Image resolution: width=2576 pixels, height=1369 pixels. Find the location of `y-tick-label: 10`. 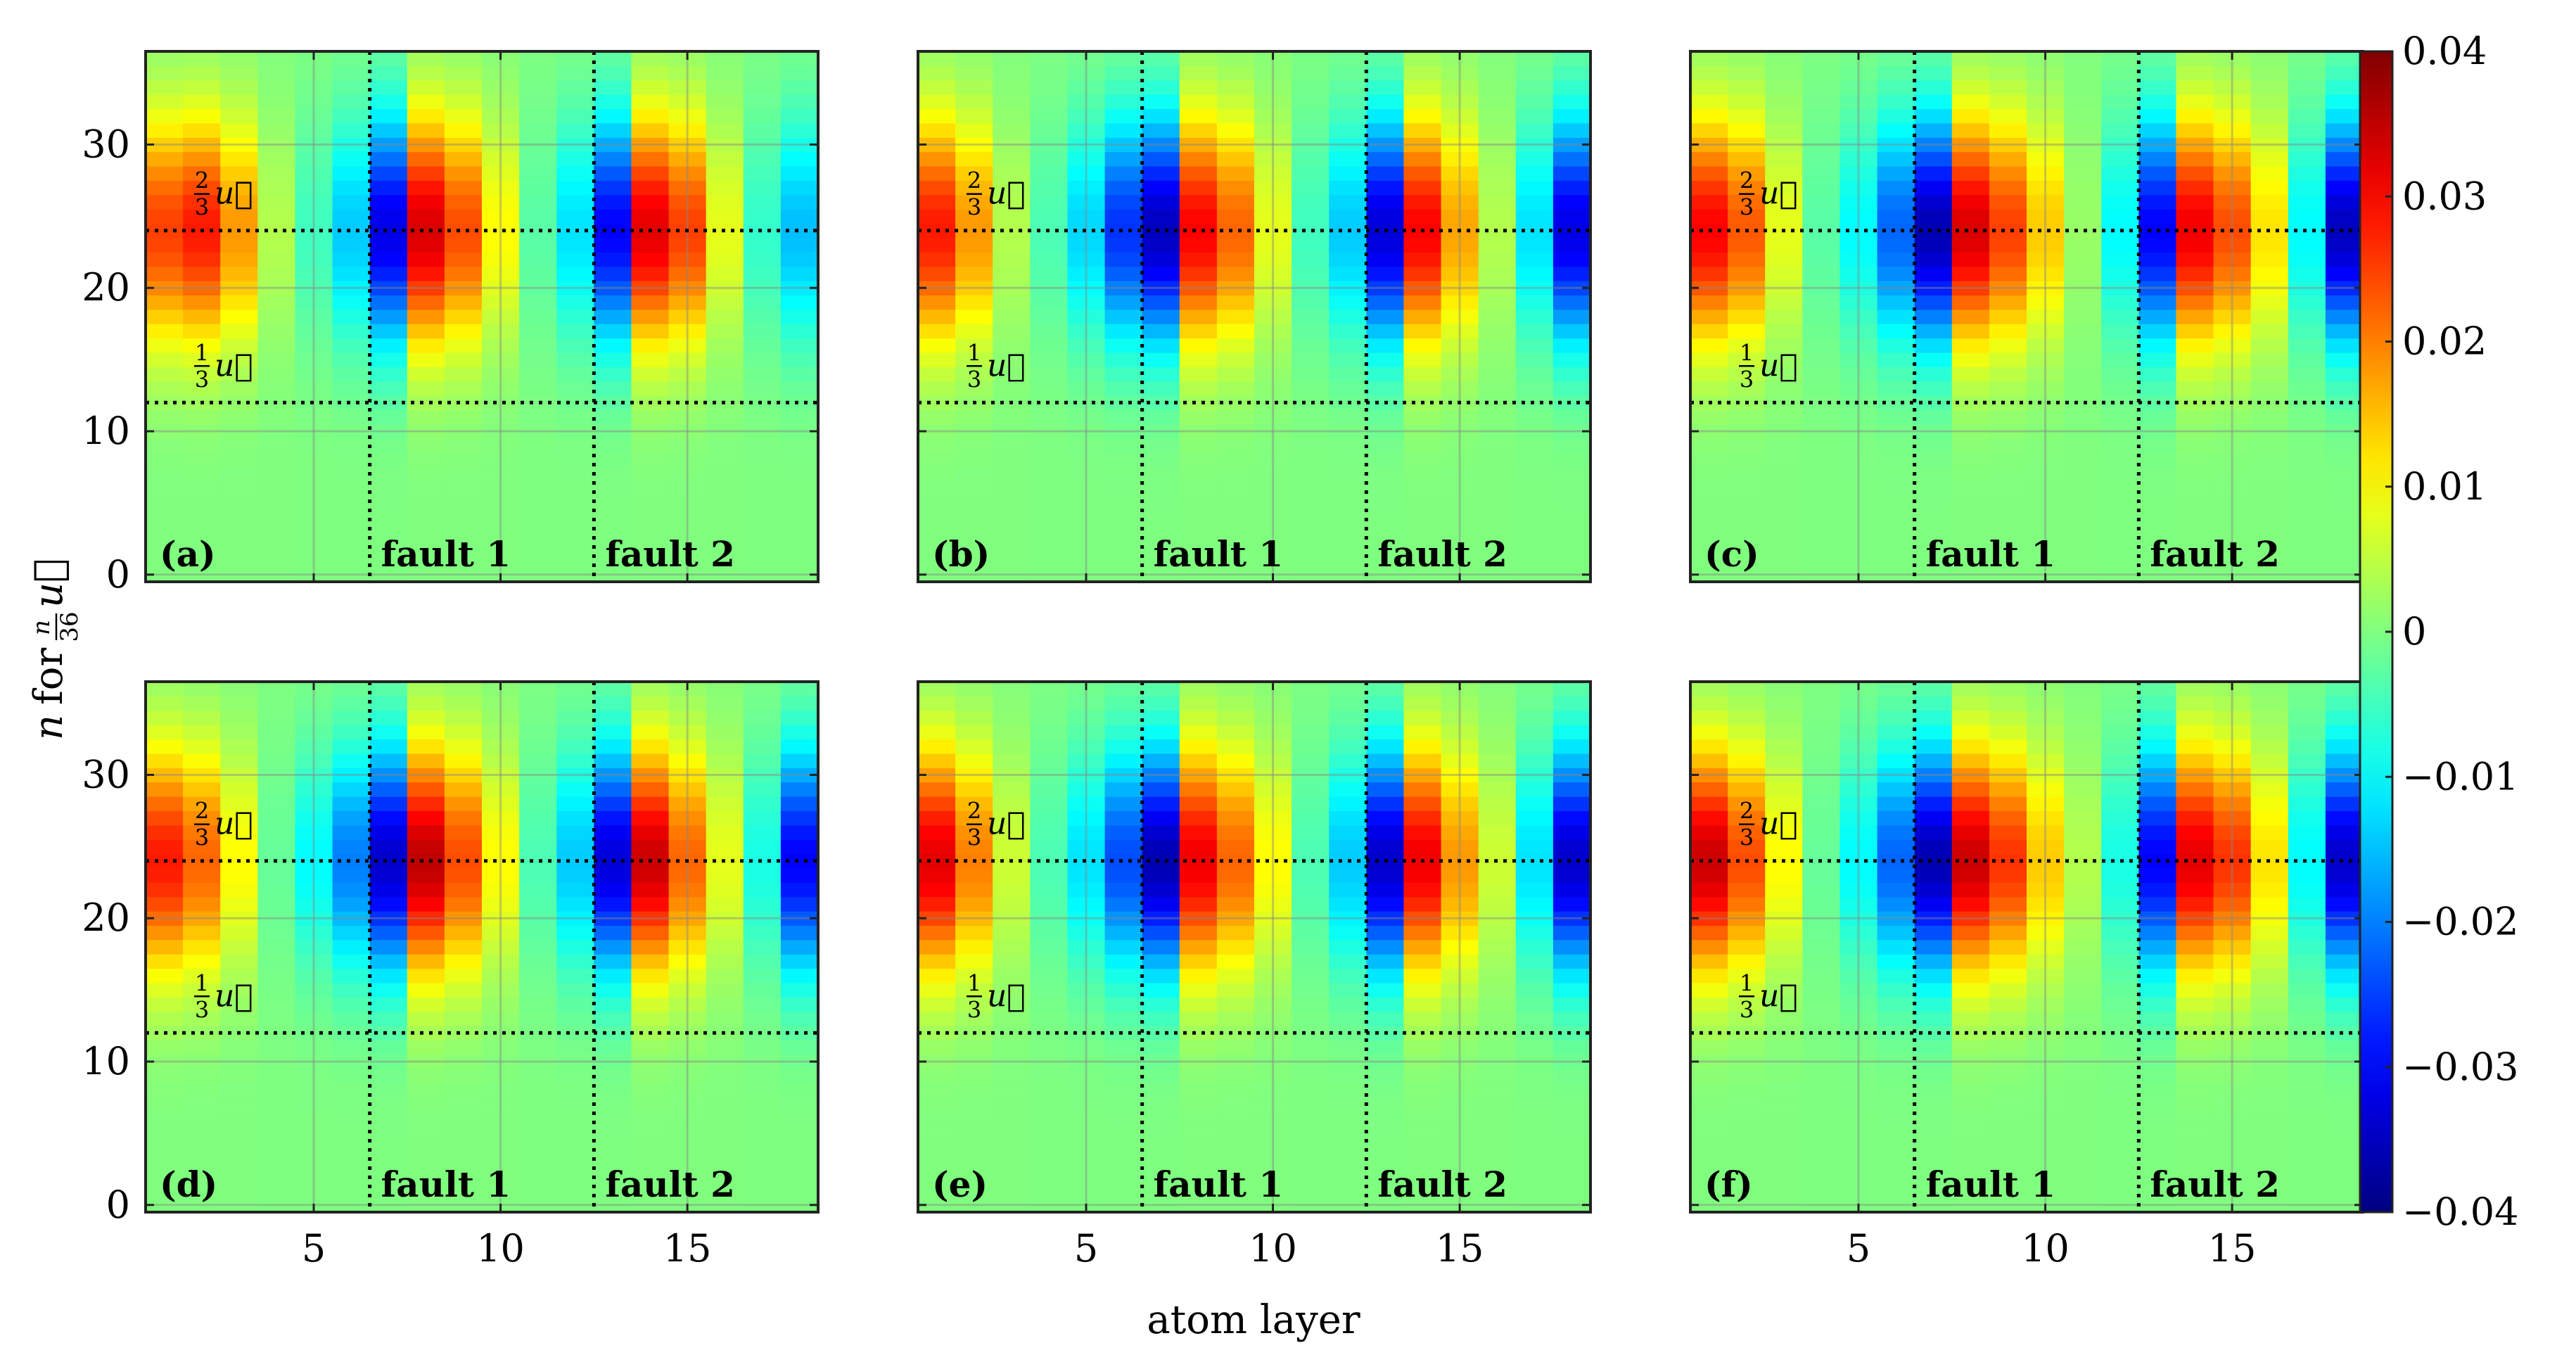

y-tick-label: 10 is located at coordinates (106, 1061).